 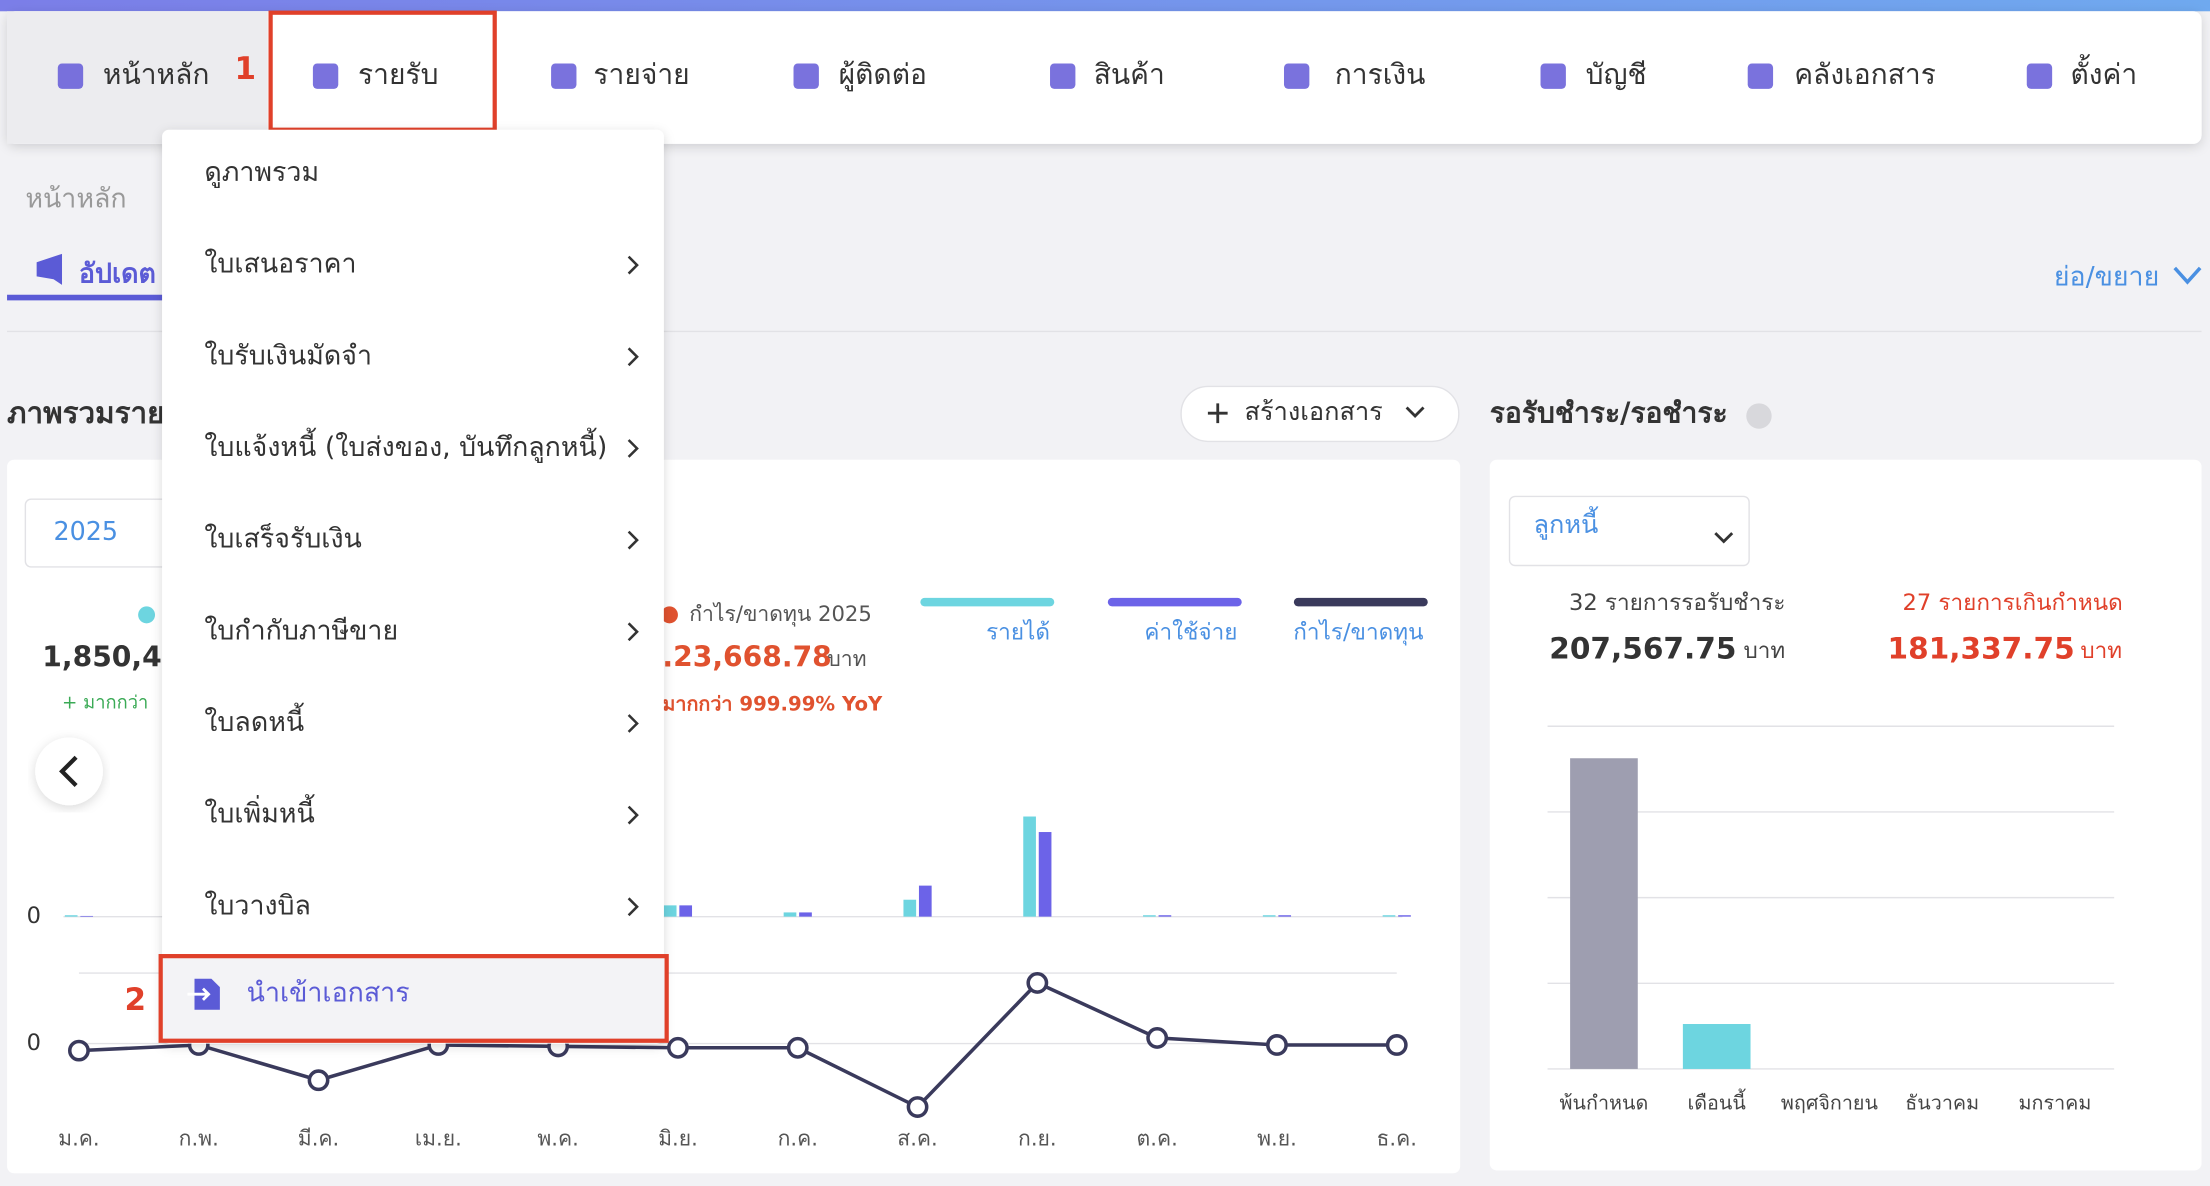 I want to click on income-total: 1,850,46, so click(x=111, y=657).